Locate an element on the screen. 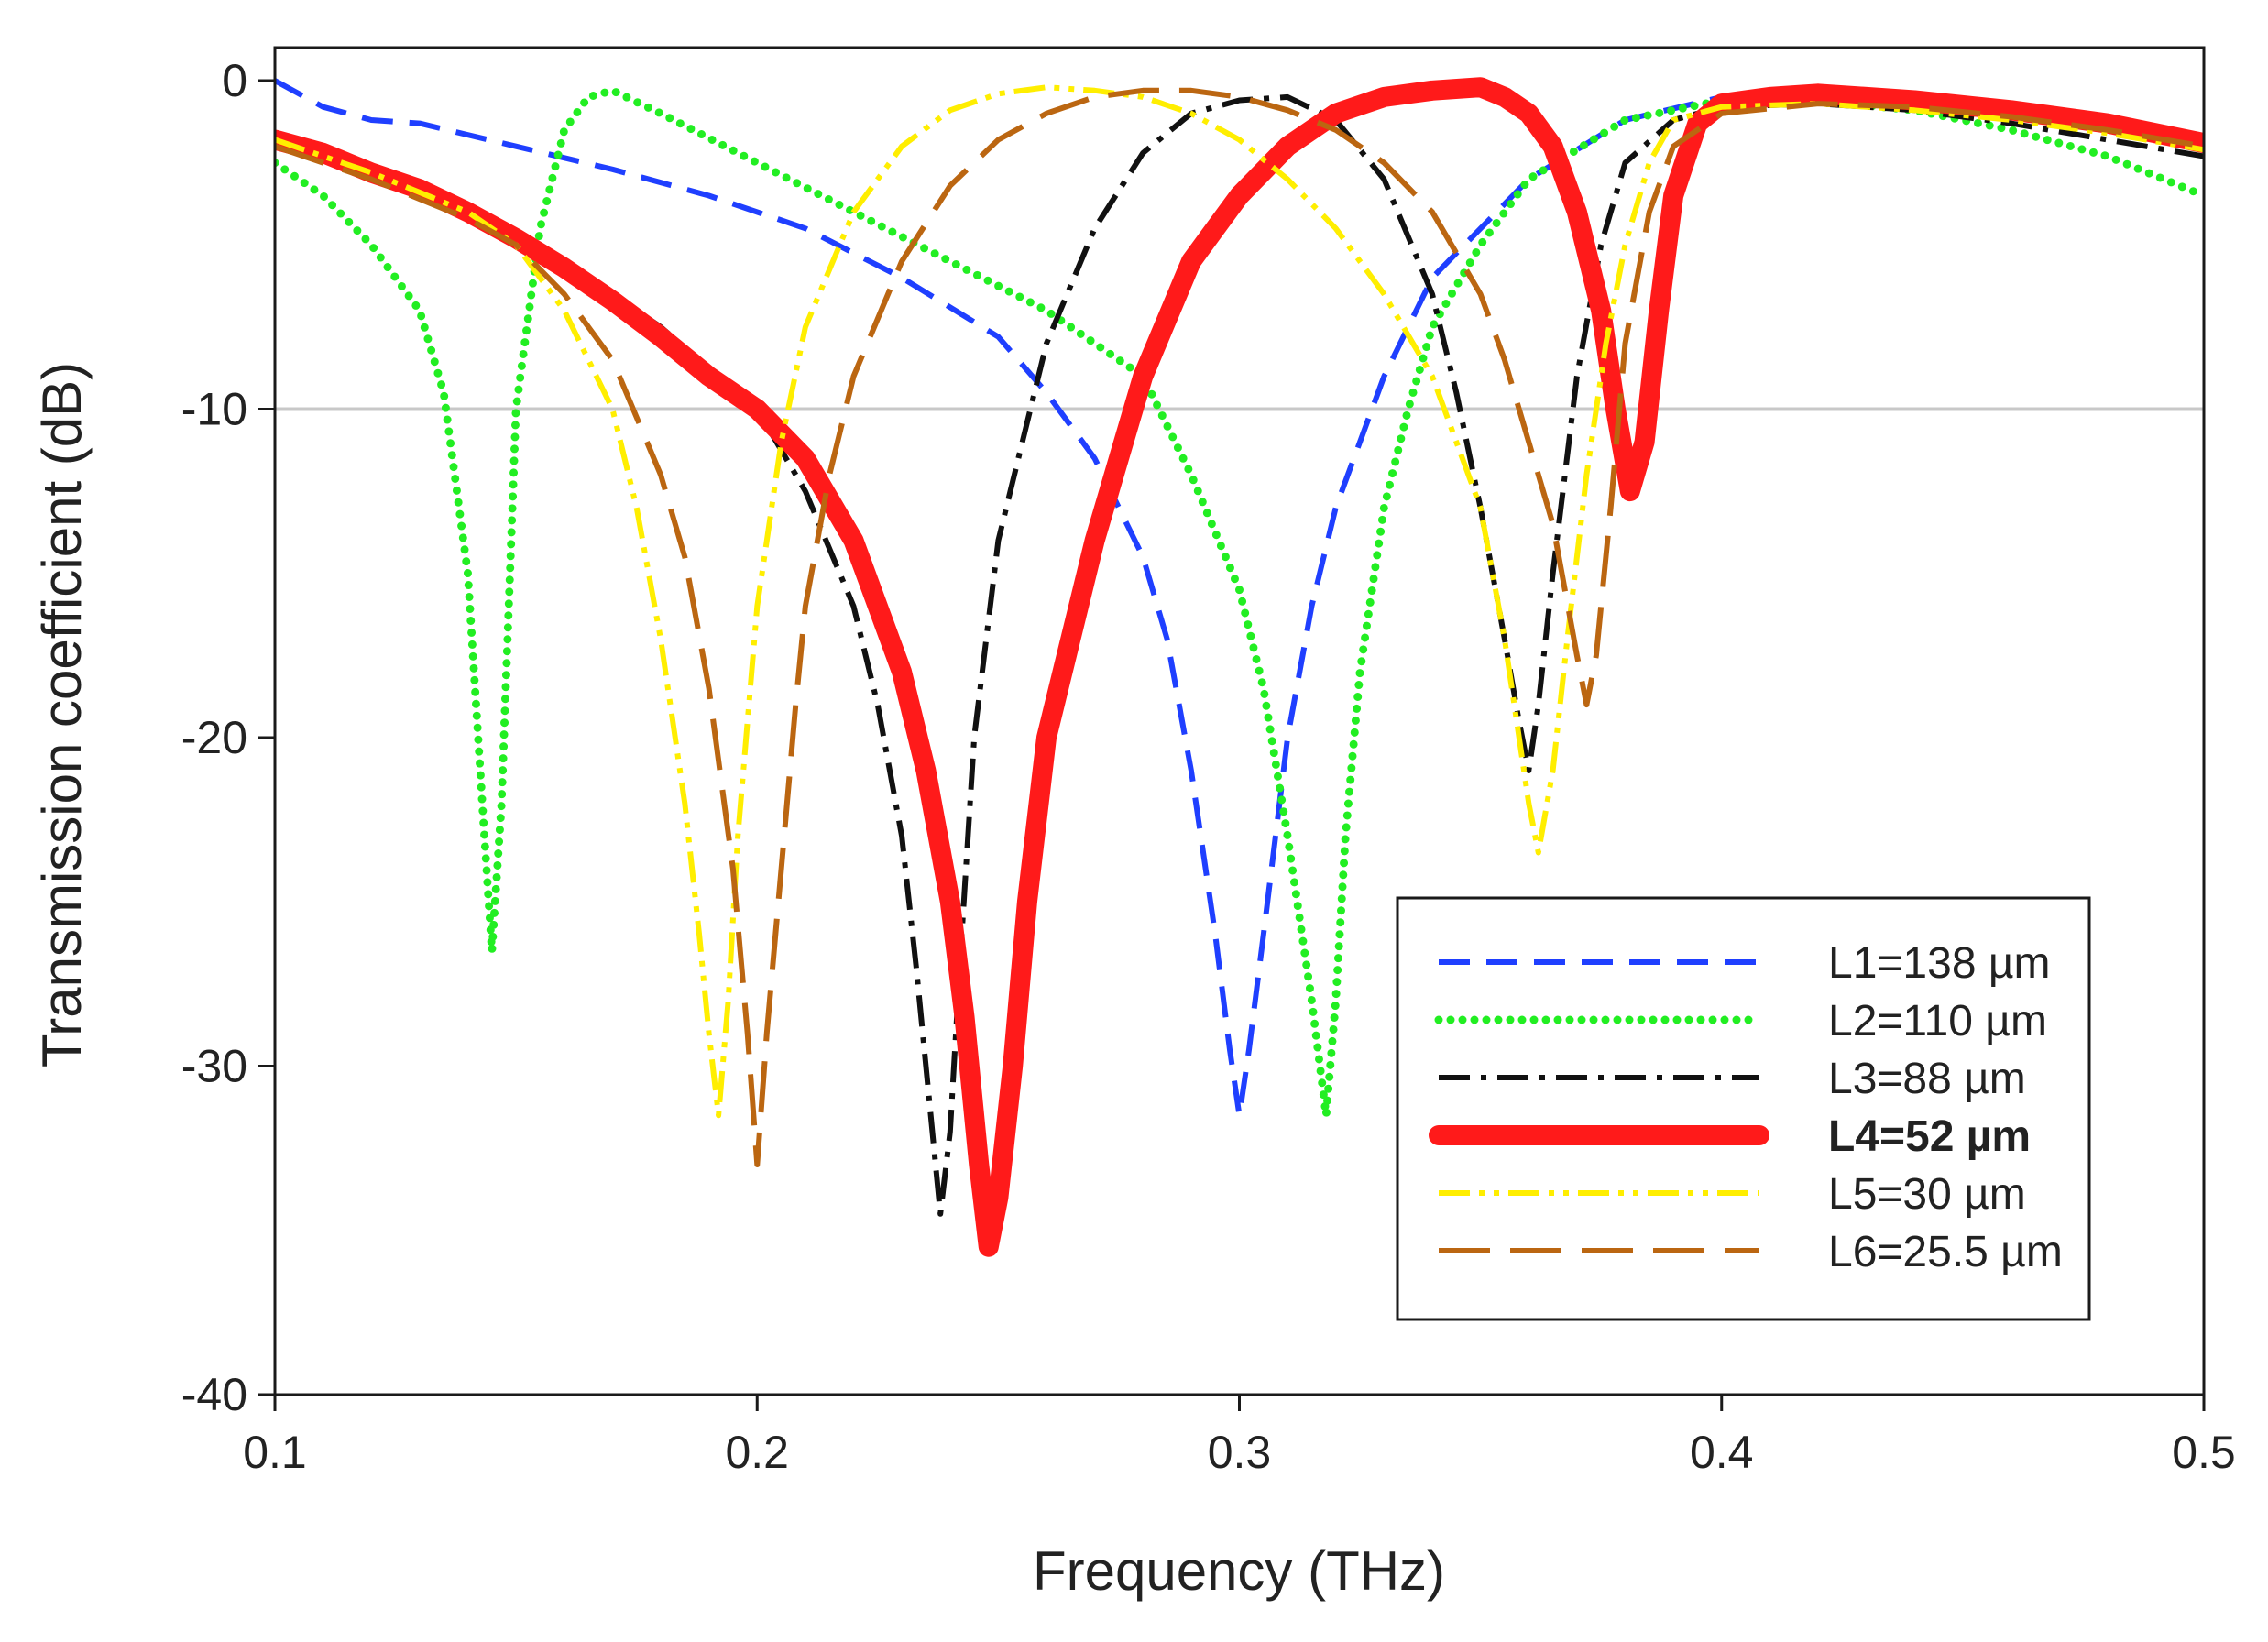 Image resolution: width=2268 pixels, height=1642 pixels. legend-label-5: L5=30 µm is located at coordinates (1927, 1195).